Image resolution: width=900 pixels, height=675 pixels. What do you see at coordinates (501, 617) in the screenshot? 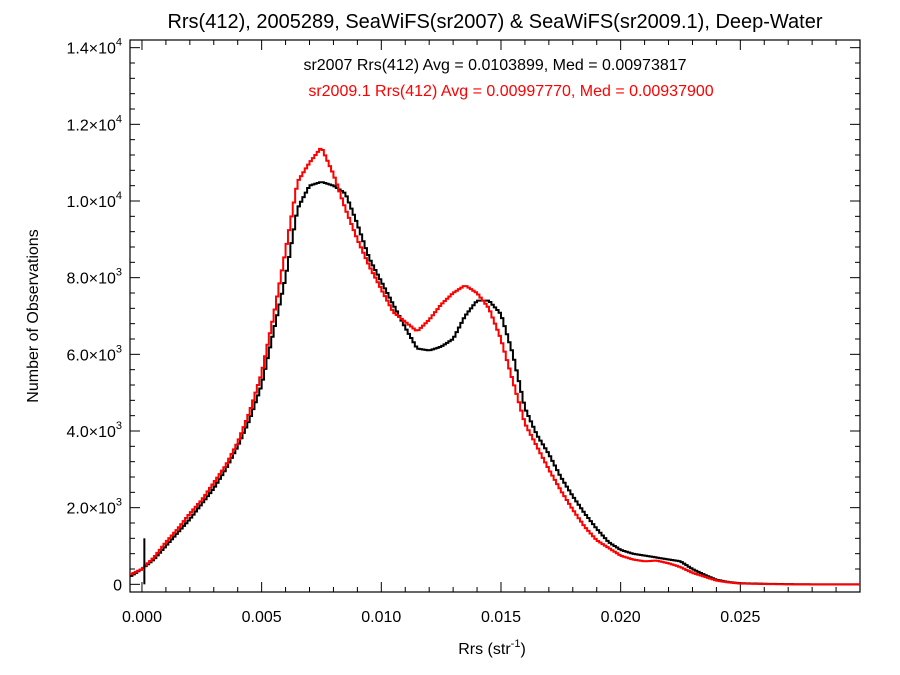
I see `x-tick-label: 0.015` at bounding box center [501, 617].